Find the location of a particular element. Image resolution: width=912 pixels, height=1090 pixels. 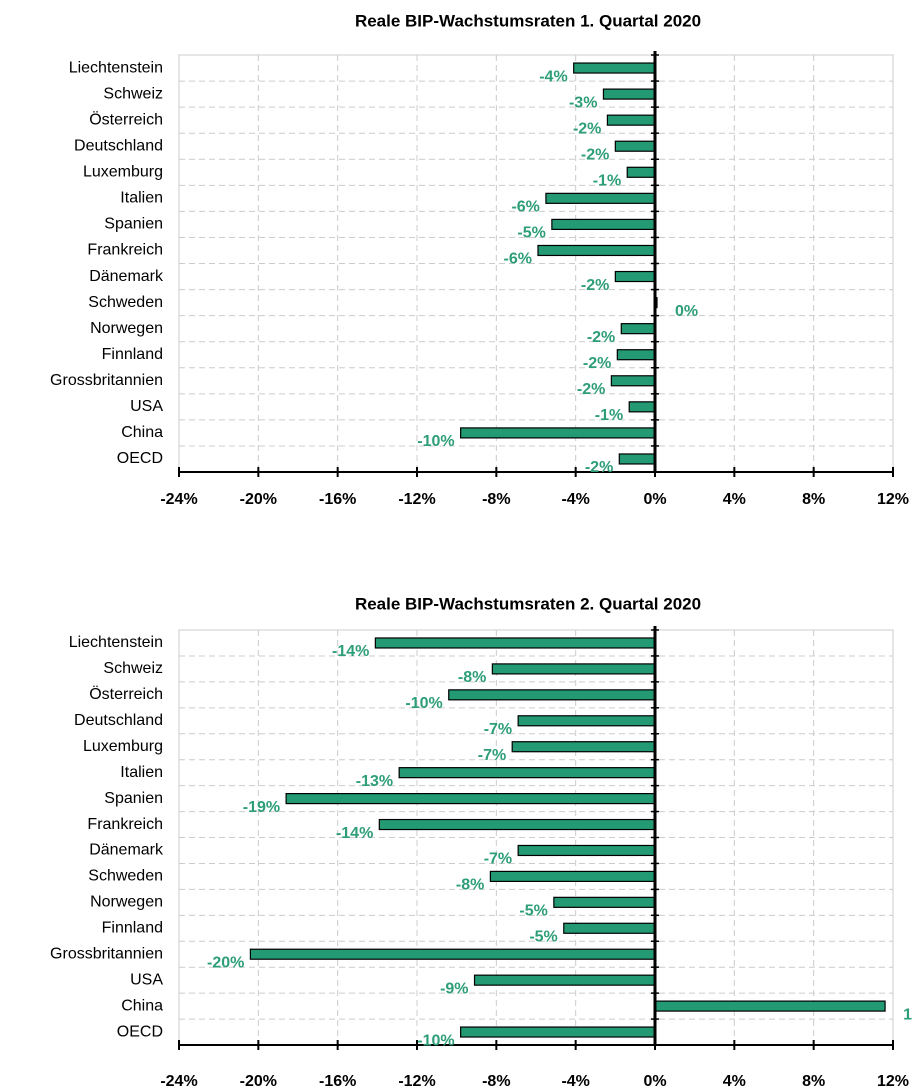

value-label: -20% is located at coordinates (225, 962).